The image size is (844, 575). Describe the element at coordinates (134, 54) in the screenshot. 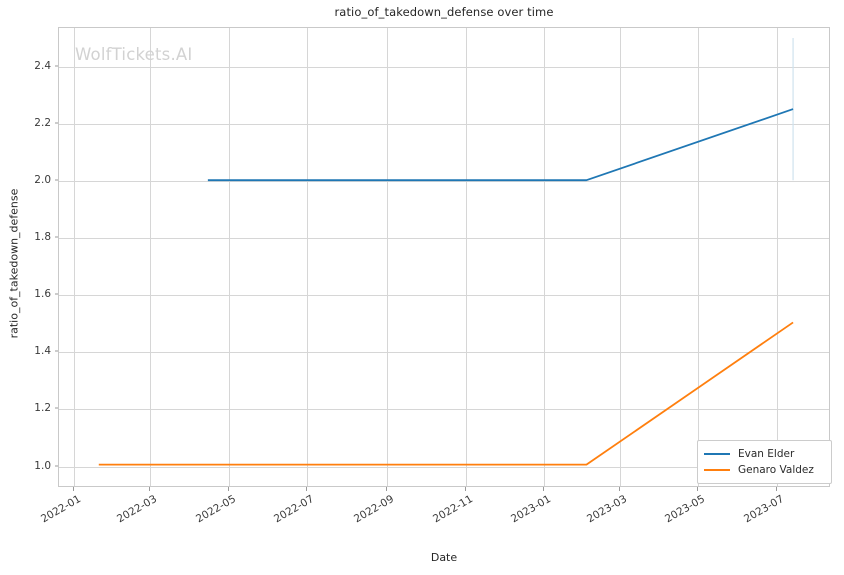

I see `watermark-text: WolfTickets.AI` at that location.